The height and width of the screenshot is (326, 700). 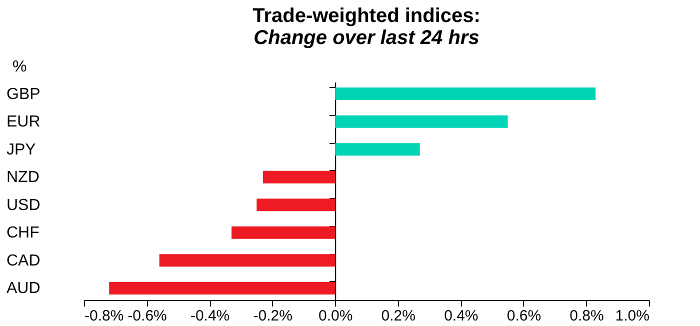 I want to click on y-axis-title: %, so click(x=19, y=67).